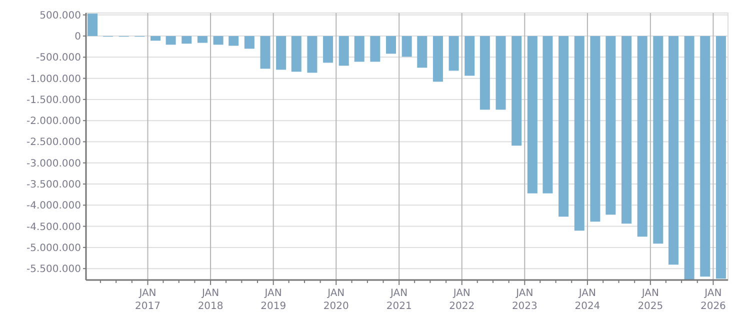 The height and width of the screenshot is (313, 751). Describe the element at coordinates (336, 300) in the screenshot. I see `x-tick-label: JAN 2020` at that location.